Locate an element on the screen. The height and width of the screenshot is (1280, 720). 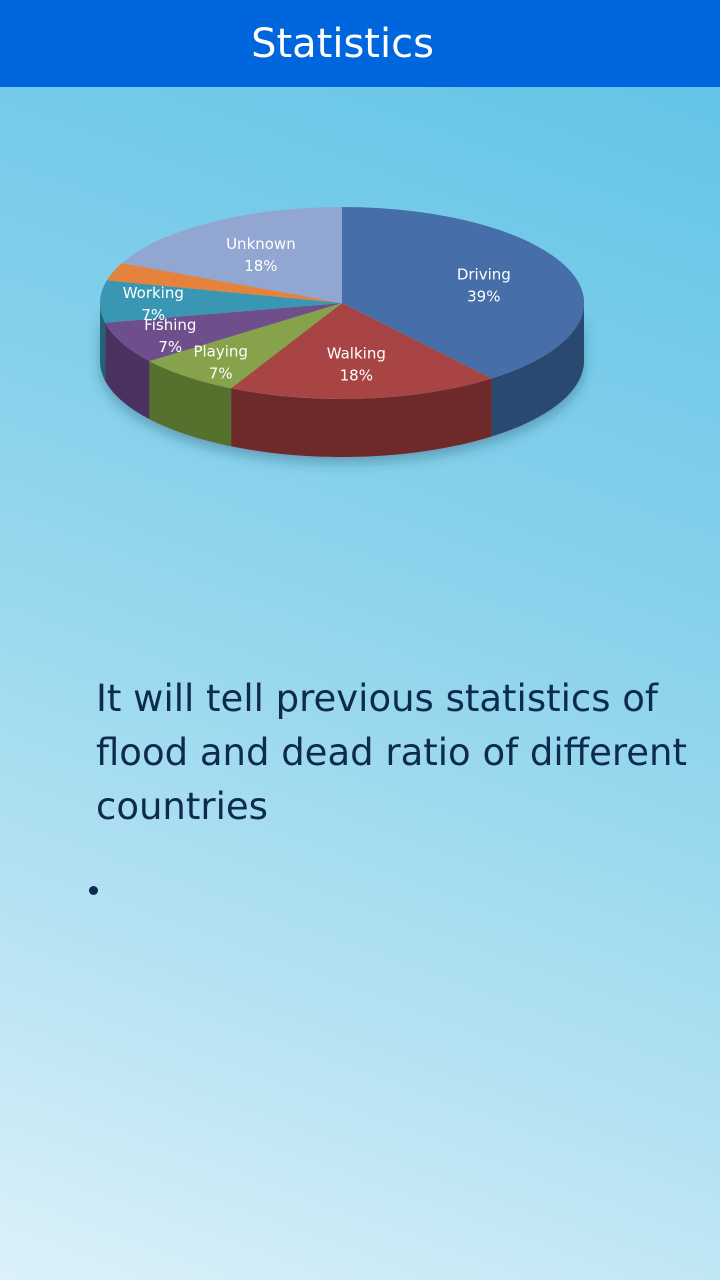
pie-label-working: Working is located at coordinates (153, 293).